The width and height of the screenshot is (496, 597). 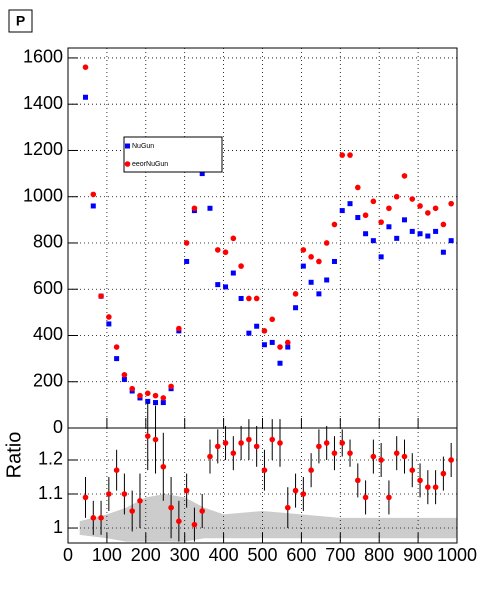 I want to click on x-tick-label: 1000, so click(x=457, y=555).